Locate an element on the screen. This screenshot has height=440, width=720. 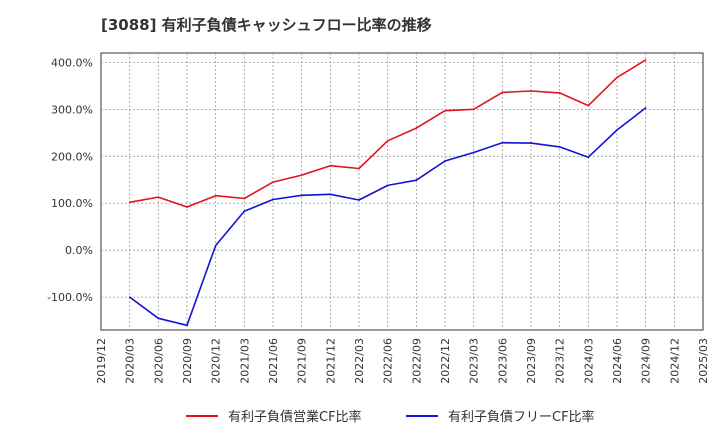
x-tick-label: 2024/06 is located at coordinates (617, 361).